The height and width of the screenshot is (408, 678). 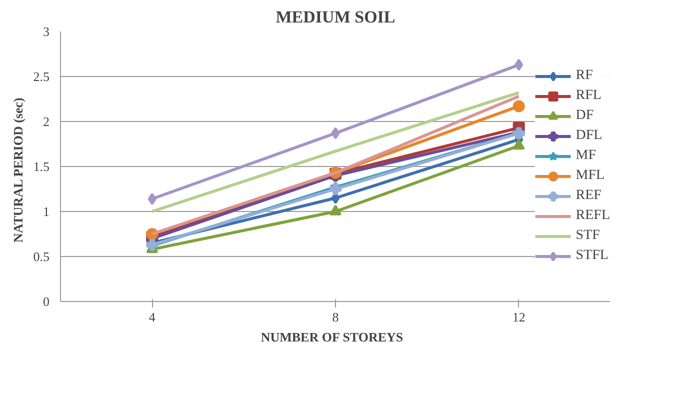 I want to click on legend-label: REFL, so click(x=593, y=216).